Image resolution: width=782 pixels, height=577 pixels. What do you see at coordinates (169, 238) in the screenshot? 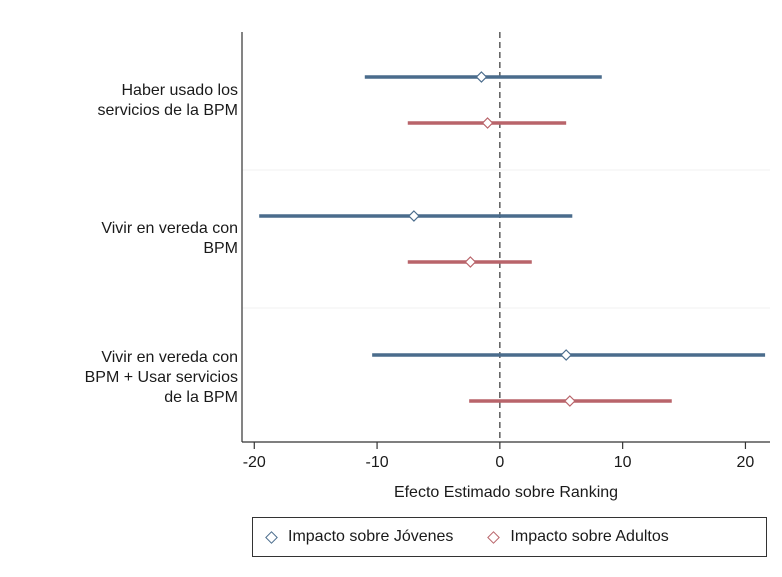
I see `category-label-2: Vivir en vereda con BPM` at bounding box center [169, 238].